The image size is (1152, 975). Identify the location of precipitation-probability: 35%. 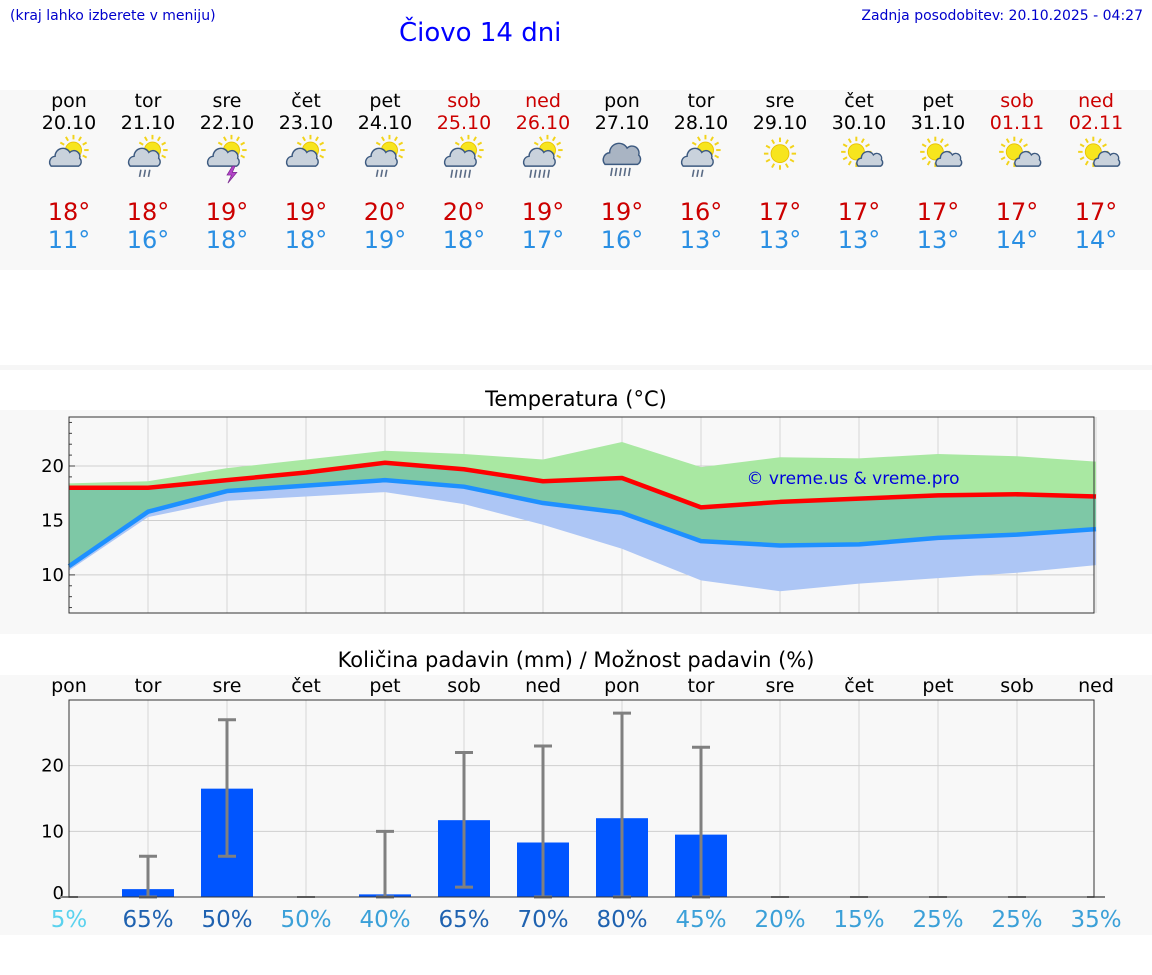
(1095, 920).